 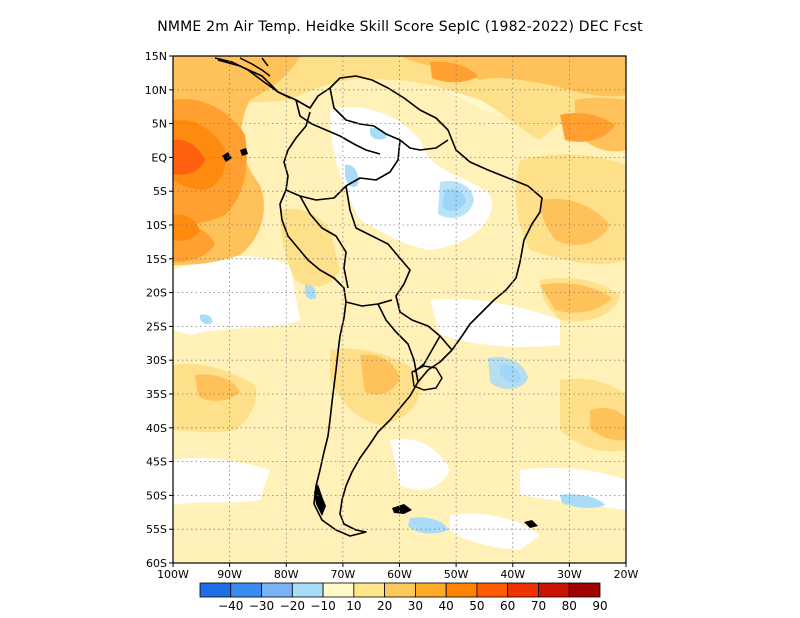 What do you see at coordinates (156, 293) in the screenshot?
I see `lat-label: 20S` at bounding box center [156, 293].